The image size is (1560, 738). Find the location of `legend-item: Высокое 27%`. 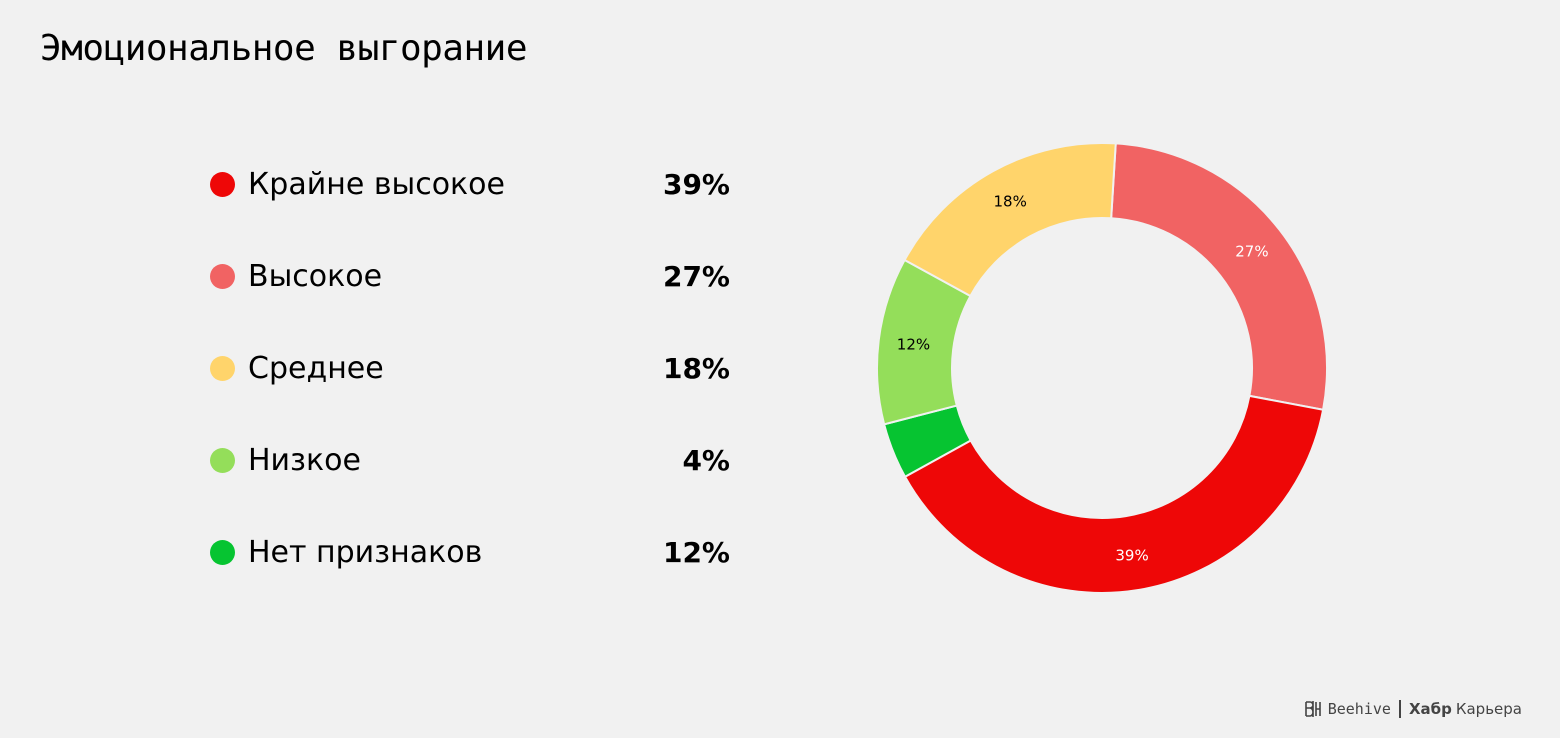

legend-item: Высокое 27% is located at coordinates (475, 298).